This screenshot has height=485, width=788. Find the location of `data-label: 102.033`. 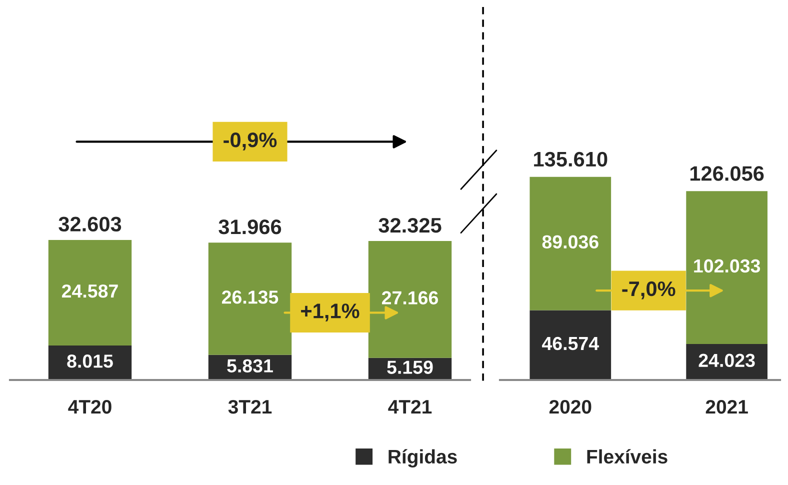

data-label: 102.033 is located at coordinates (727, 266).